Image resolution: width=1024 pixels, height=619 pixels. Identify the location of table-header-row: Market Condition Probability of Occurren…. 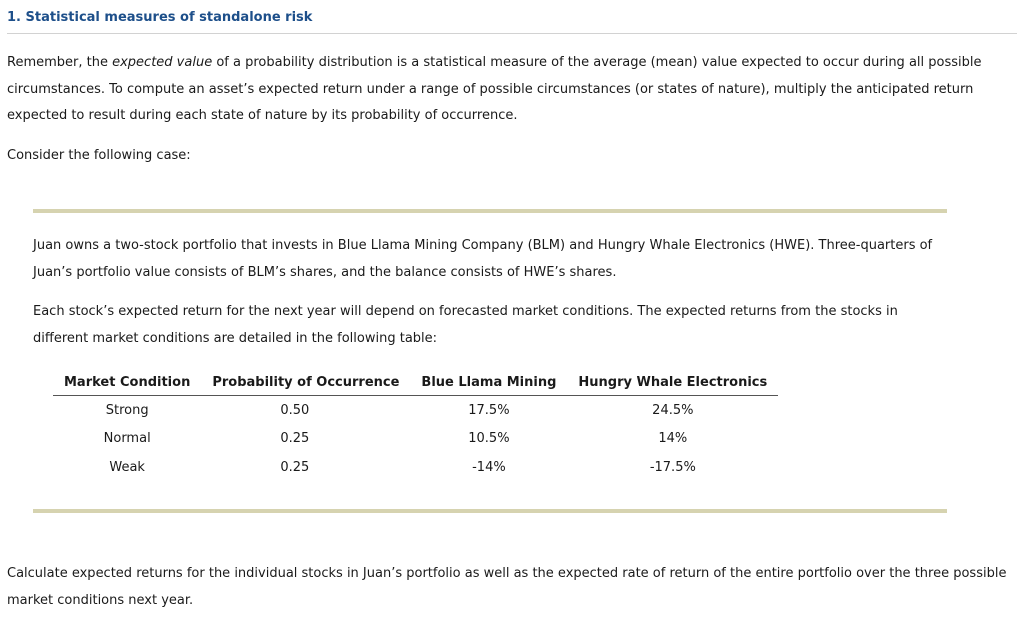
(416, 383).